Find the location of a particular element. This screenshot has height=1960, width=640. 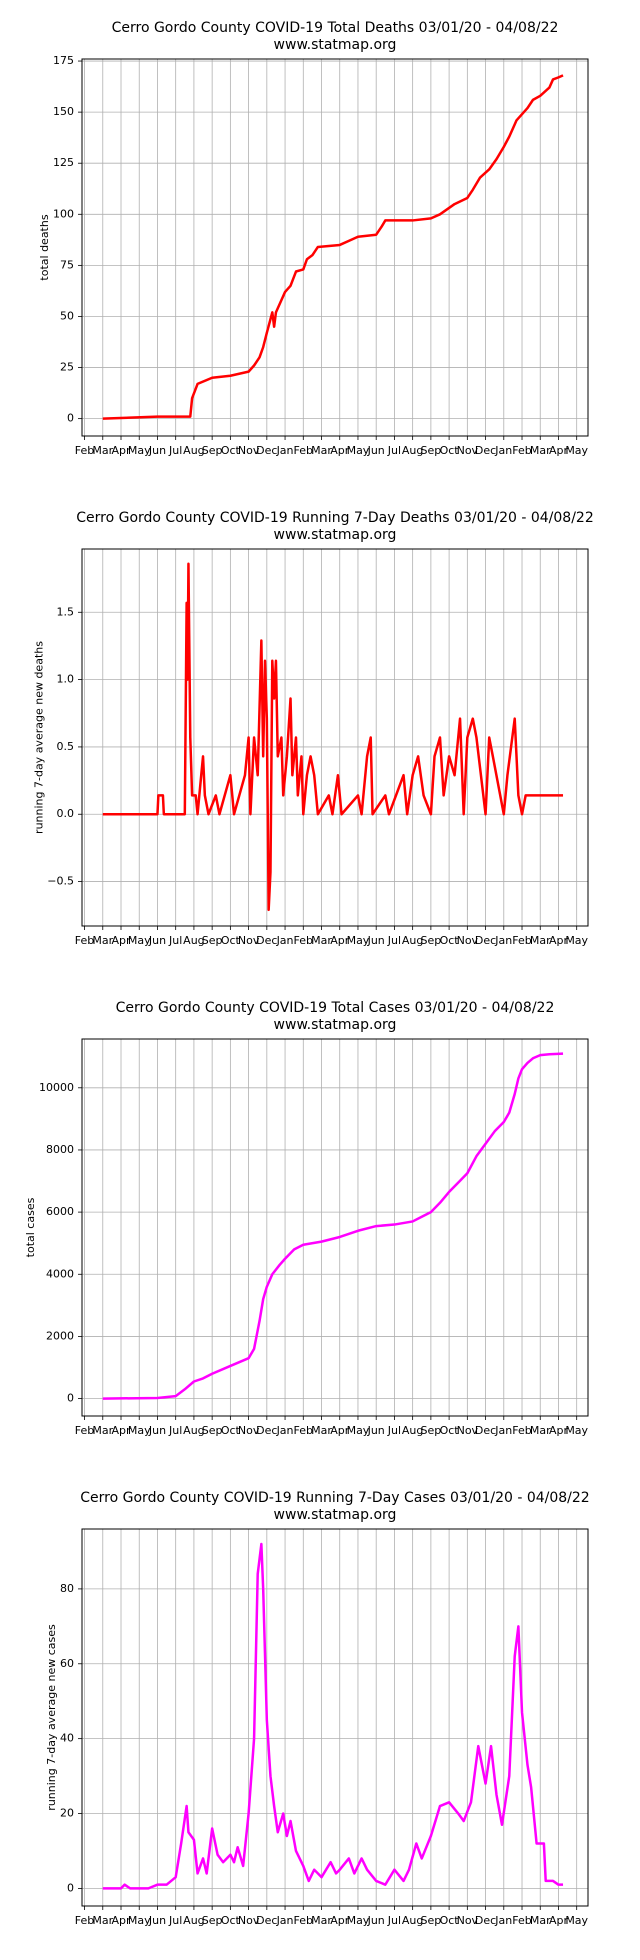

y-tick-label: 100 is located at coordinates (63, 213).